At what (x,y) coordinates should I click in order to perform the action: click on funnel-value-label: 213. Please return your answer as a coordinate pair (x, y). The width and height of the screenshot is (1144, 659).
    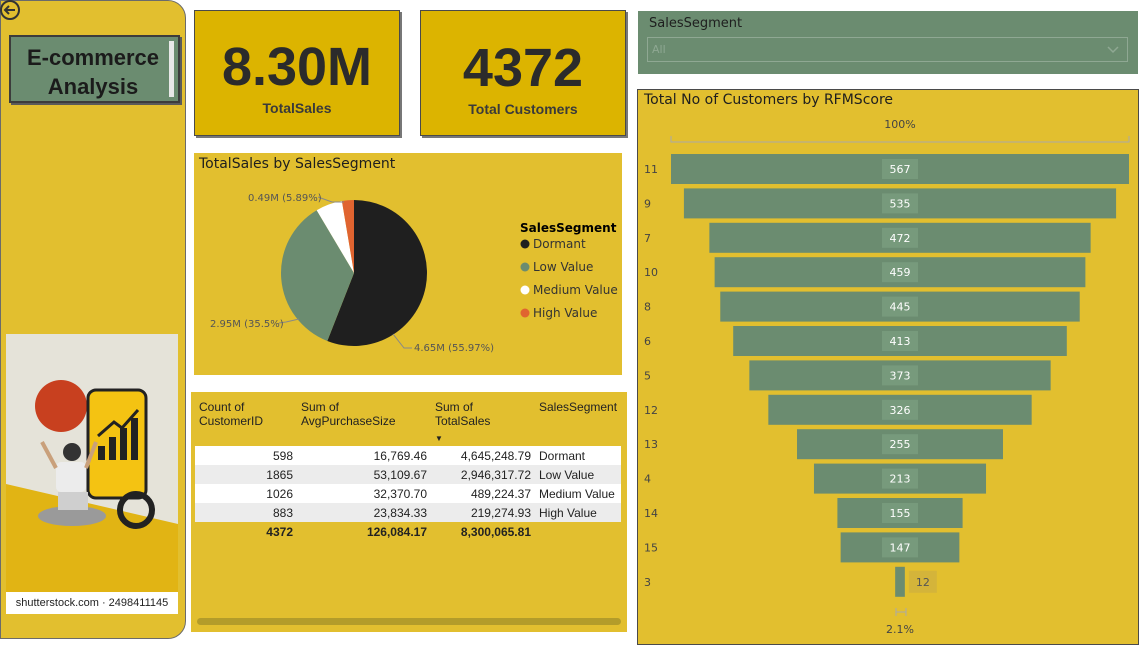
    Looking at the image, I should click on (900, 479).